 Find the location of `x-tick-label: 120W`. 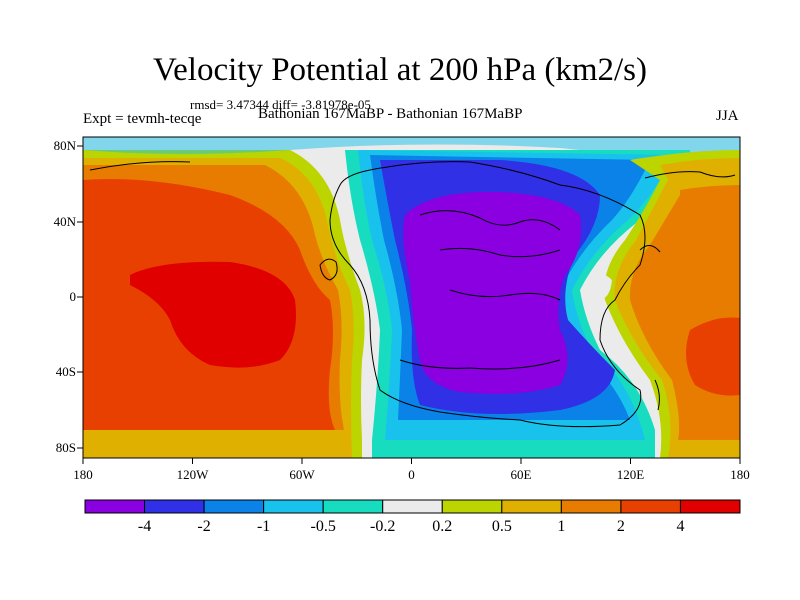

x-tick-label: 120W is located at coordinates (192, 474).